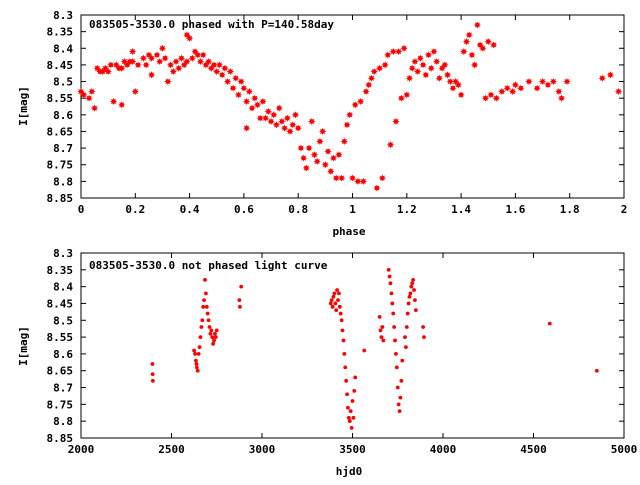 This screenshot has height=485, width=640. What do you see at coordinates (81, 209) in the screenshot?
I see `x-tick-label: 0` at bounding box center [81, 209].